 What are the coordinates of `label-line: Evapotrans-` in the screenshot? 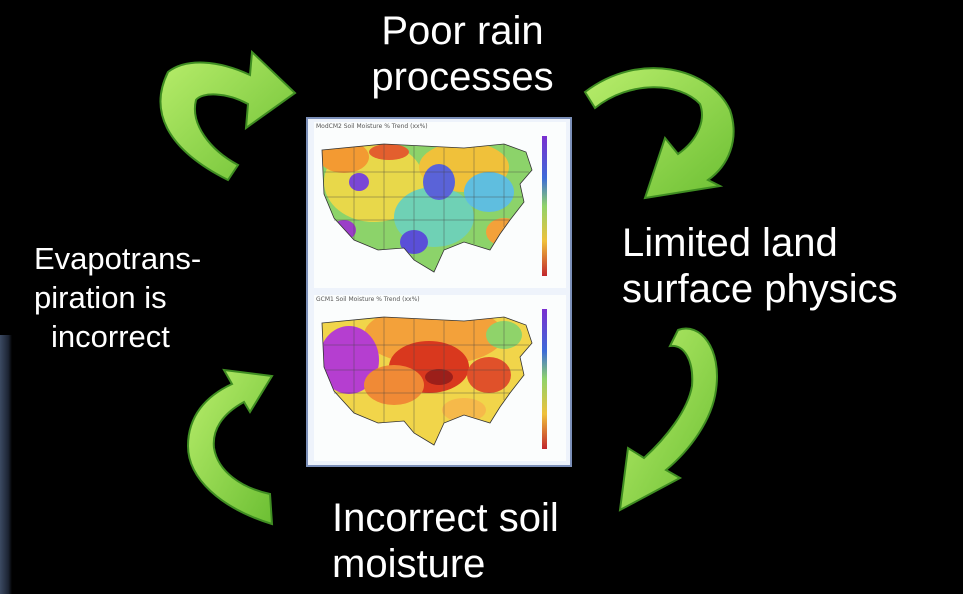 It's located at (118, 258).